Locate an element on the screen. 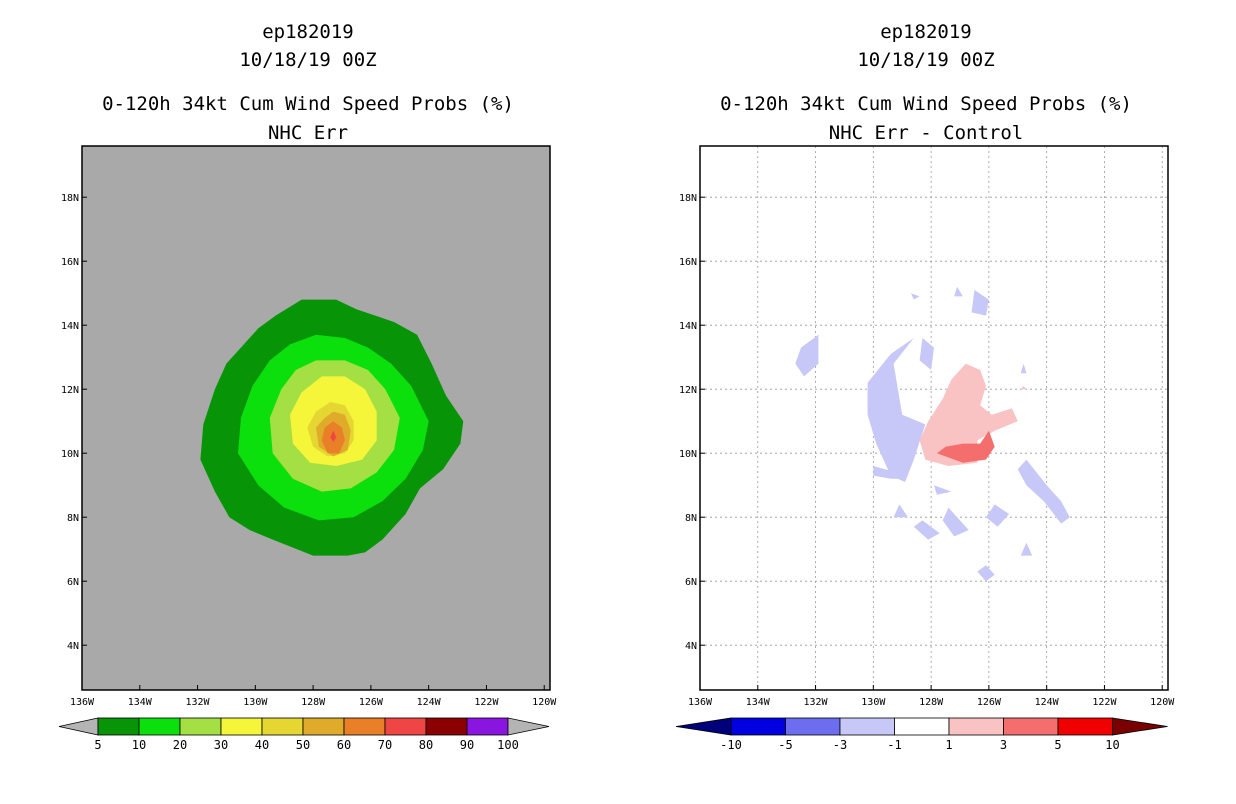  contour--3-5 is located at coordinates (958, 291).